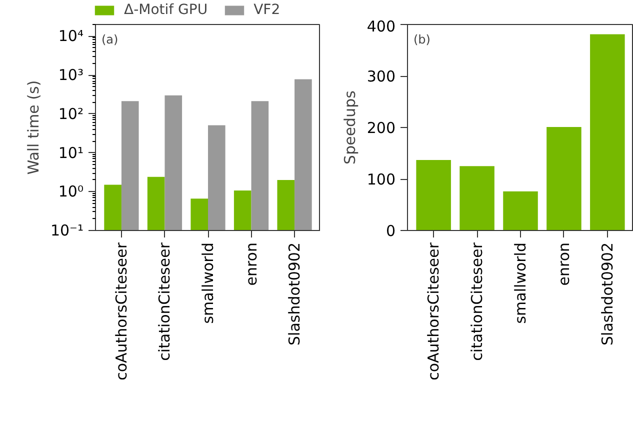 The width and height of the screenshot is (633, 423). I want to click on y-axis-title: Wall time (s), so click(33, 127).